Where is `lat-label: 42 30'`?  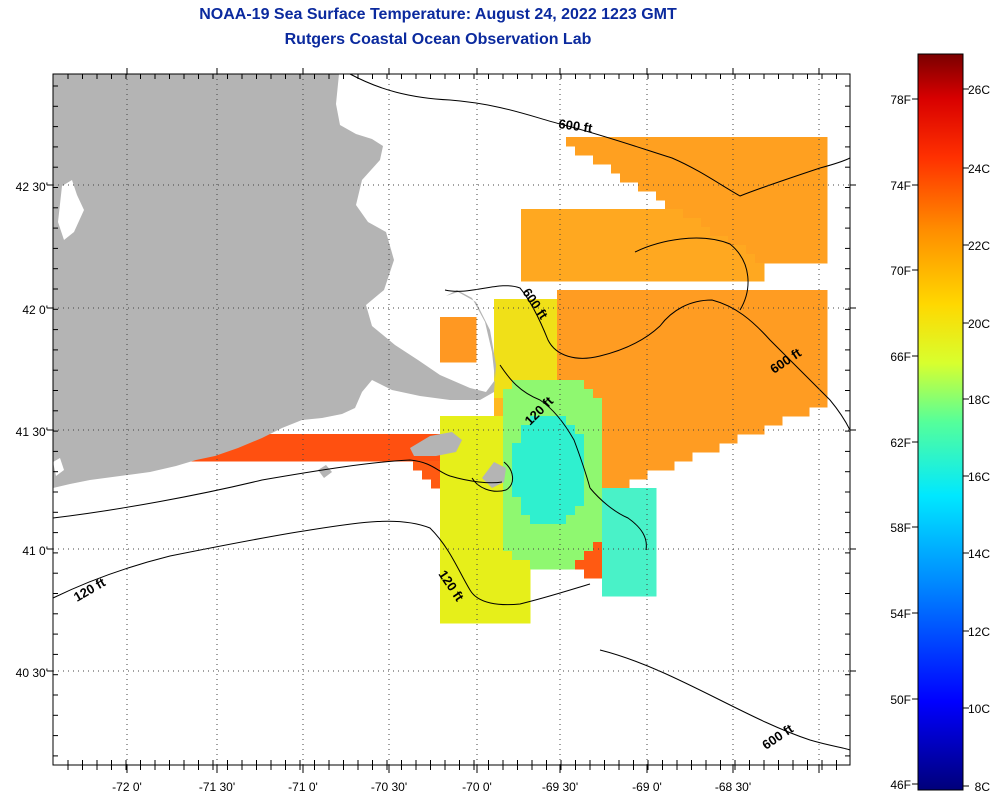 lat-label: 42 30' is located at coordinates (32, 187).